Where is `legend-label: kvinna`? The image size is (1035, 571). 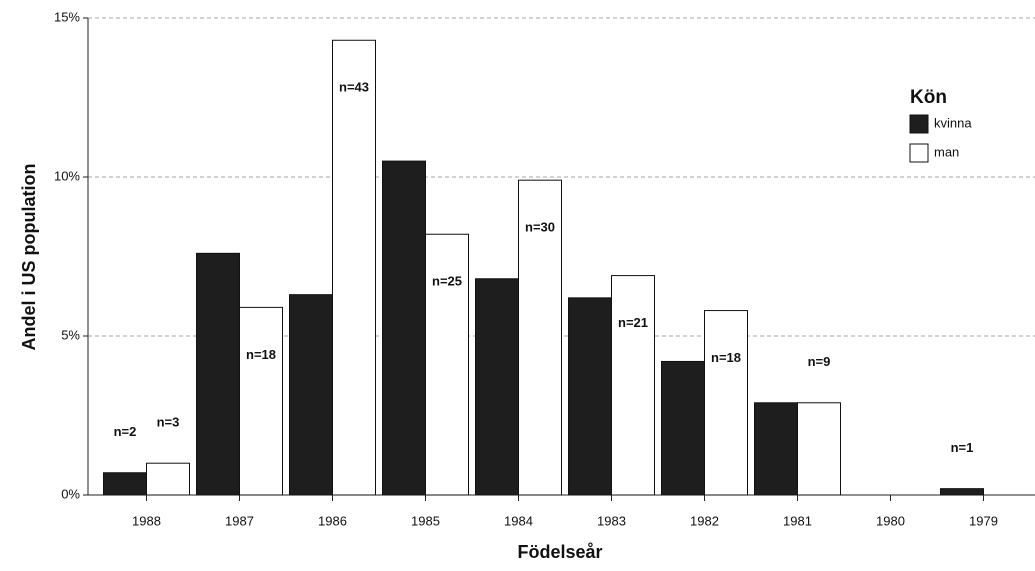 legend-label: kvinna is located at coordinates (953, 122).